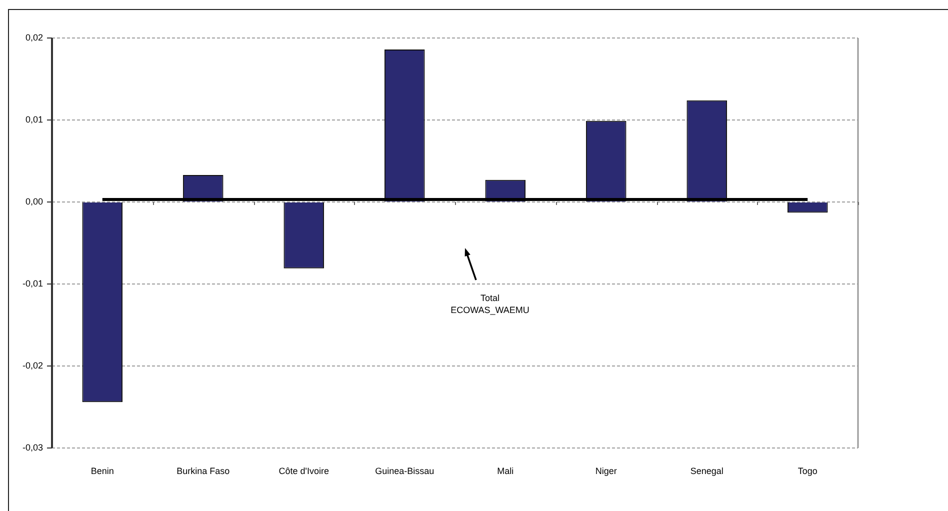 This screenshot has width=948, height=511. What do you see at coordinates (303, 471) in the screenshot?
I see `x-tick-label: Côte d'Ivoire` at bounding box center [303, 471].